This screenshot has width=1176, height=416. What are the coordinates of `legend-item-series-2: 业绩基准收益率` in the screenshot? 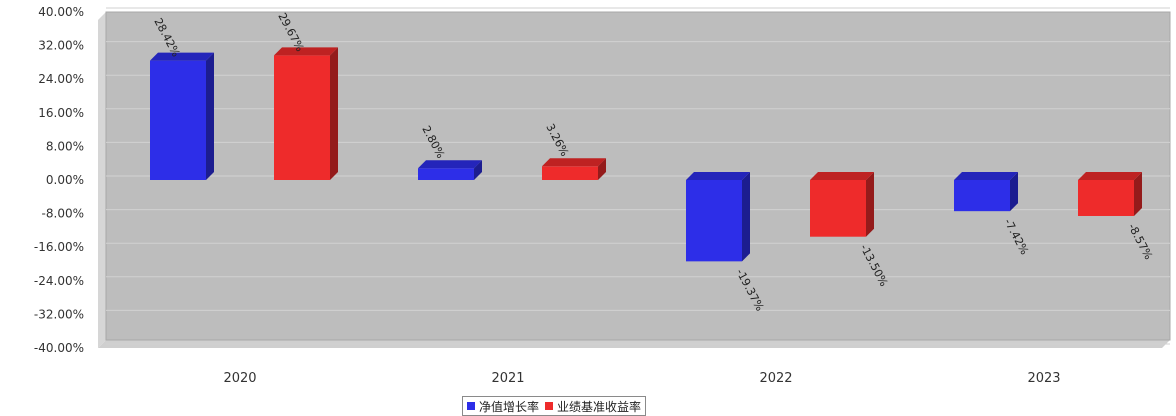 It's located at (593, 406).